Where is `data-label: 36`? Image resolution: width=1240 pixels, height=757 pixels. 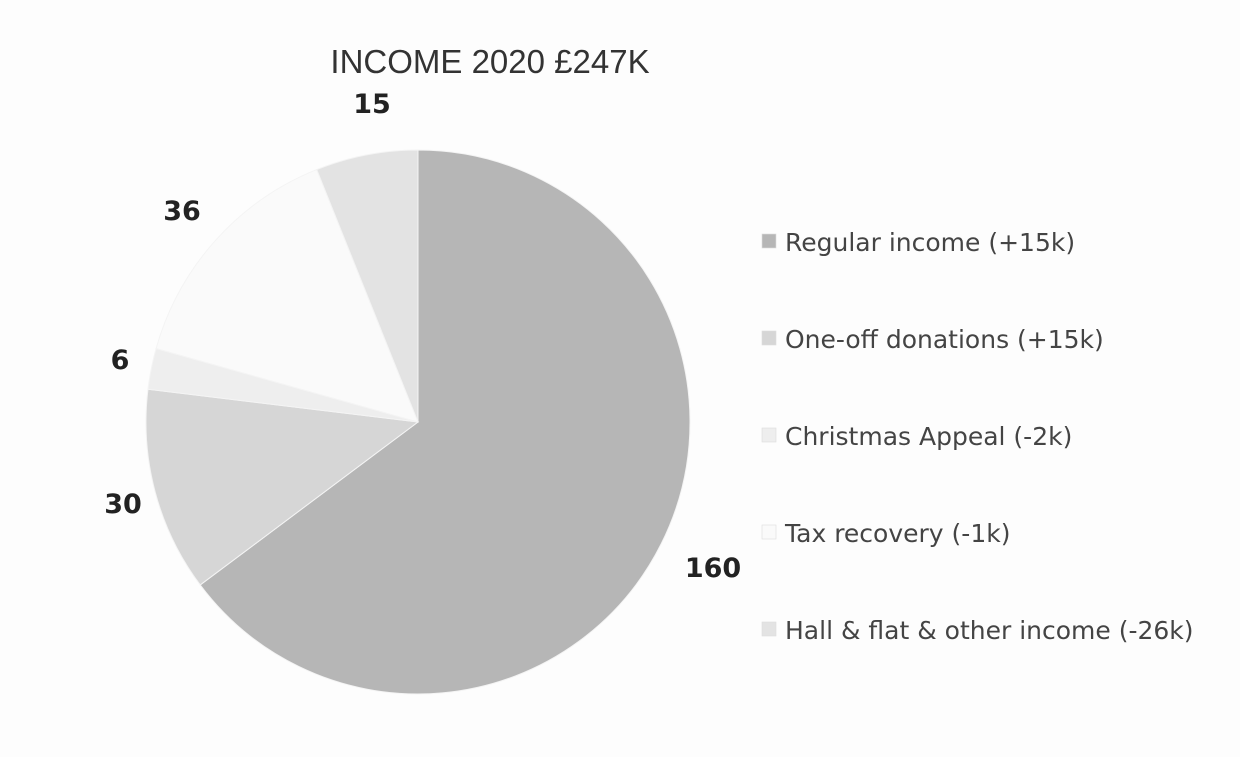 data-label: 36 is located at coordinates (182, 211).